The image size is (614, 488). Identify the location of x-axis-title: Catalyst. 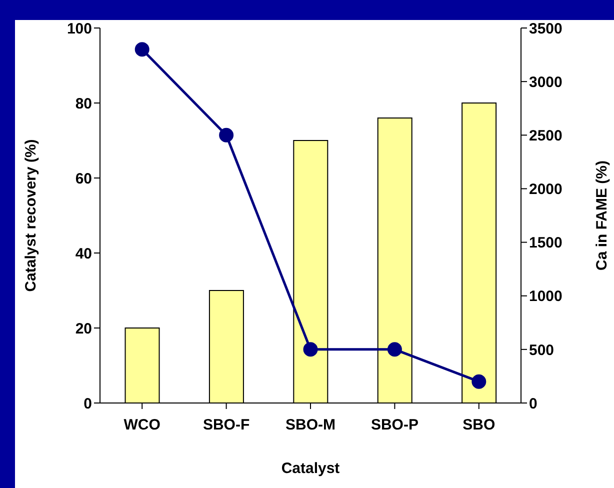
(310, 468).